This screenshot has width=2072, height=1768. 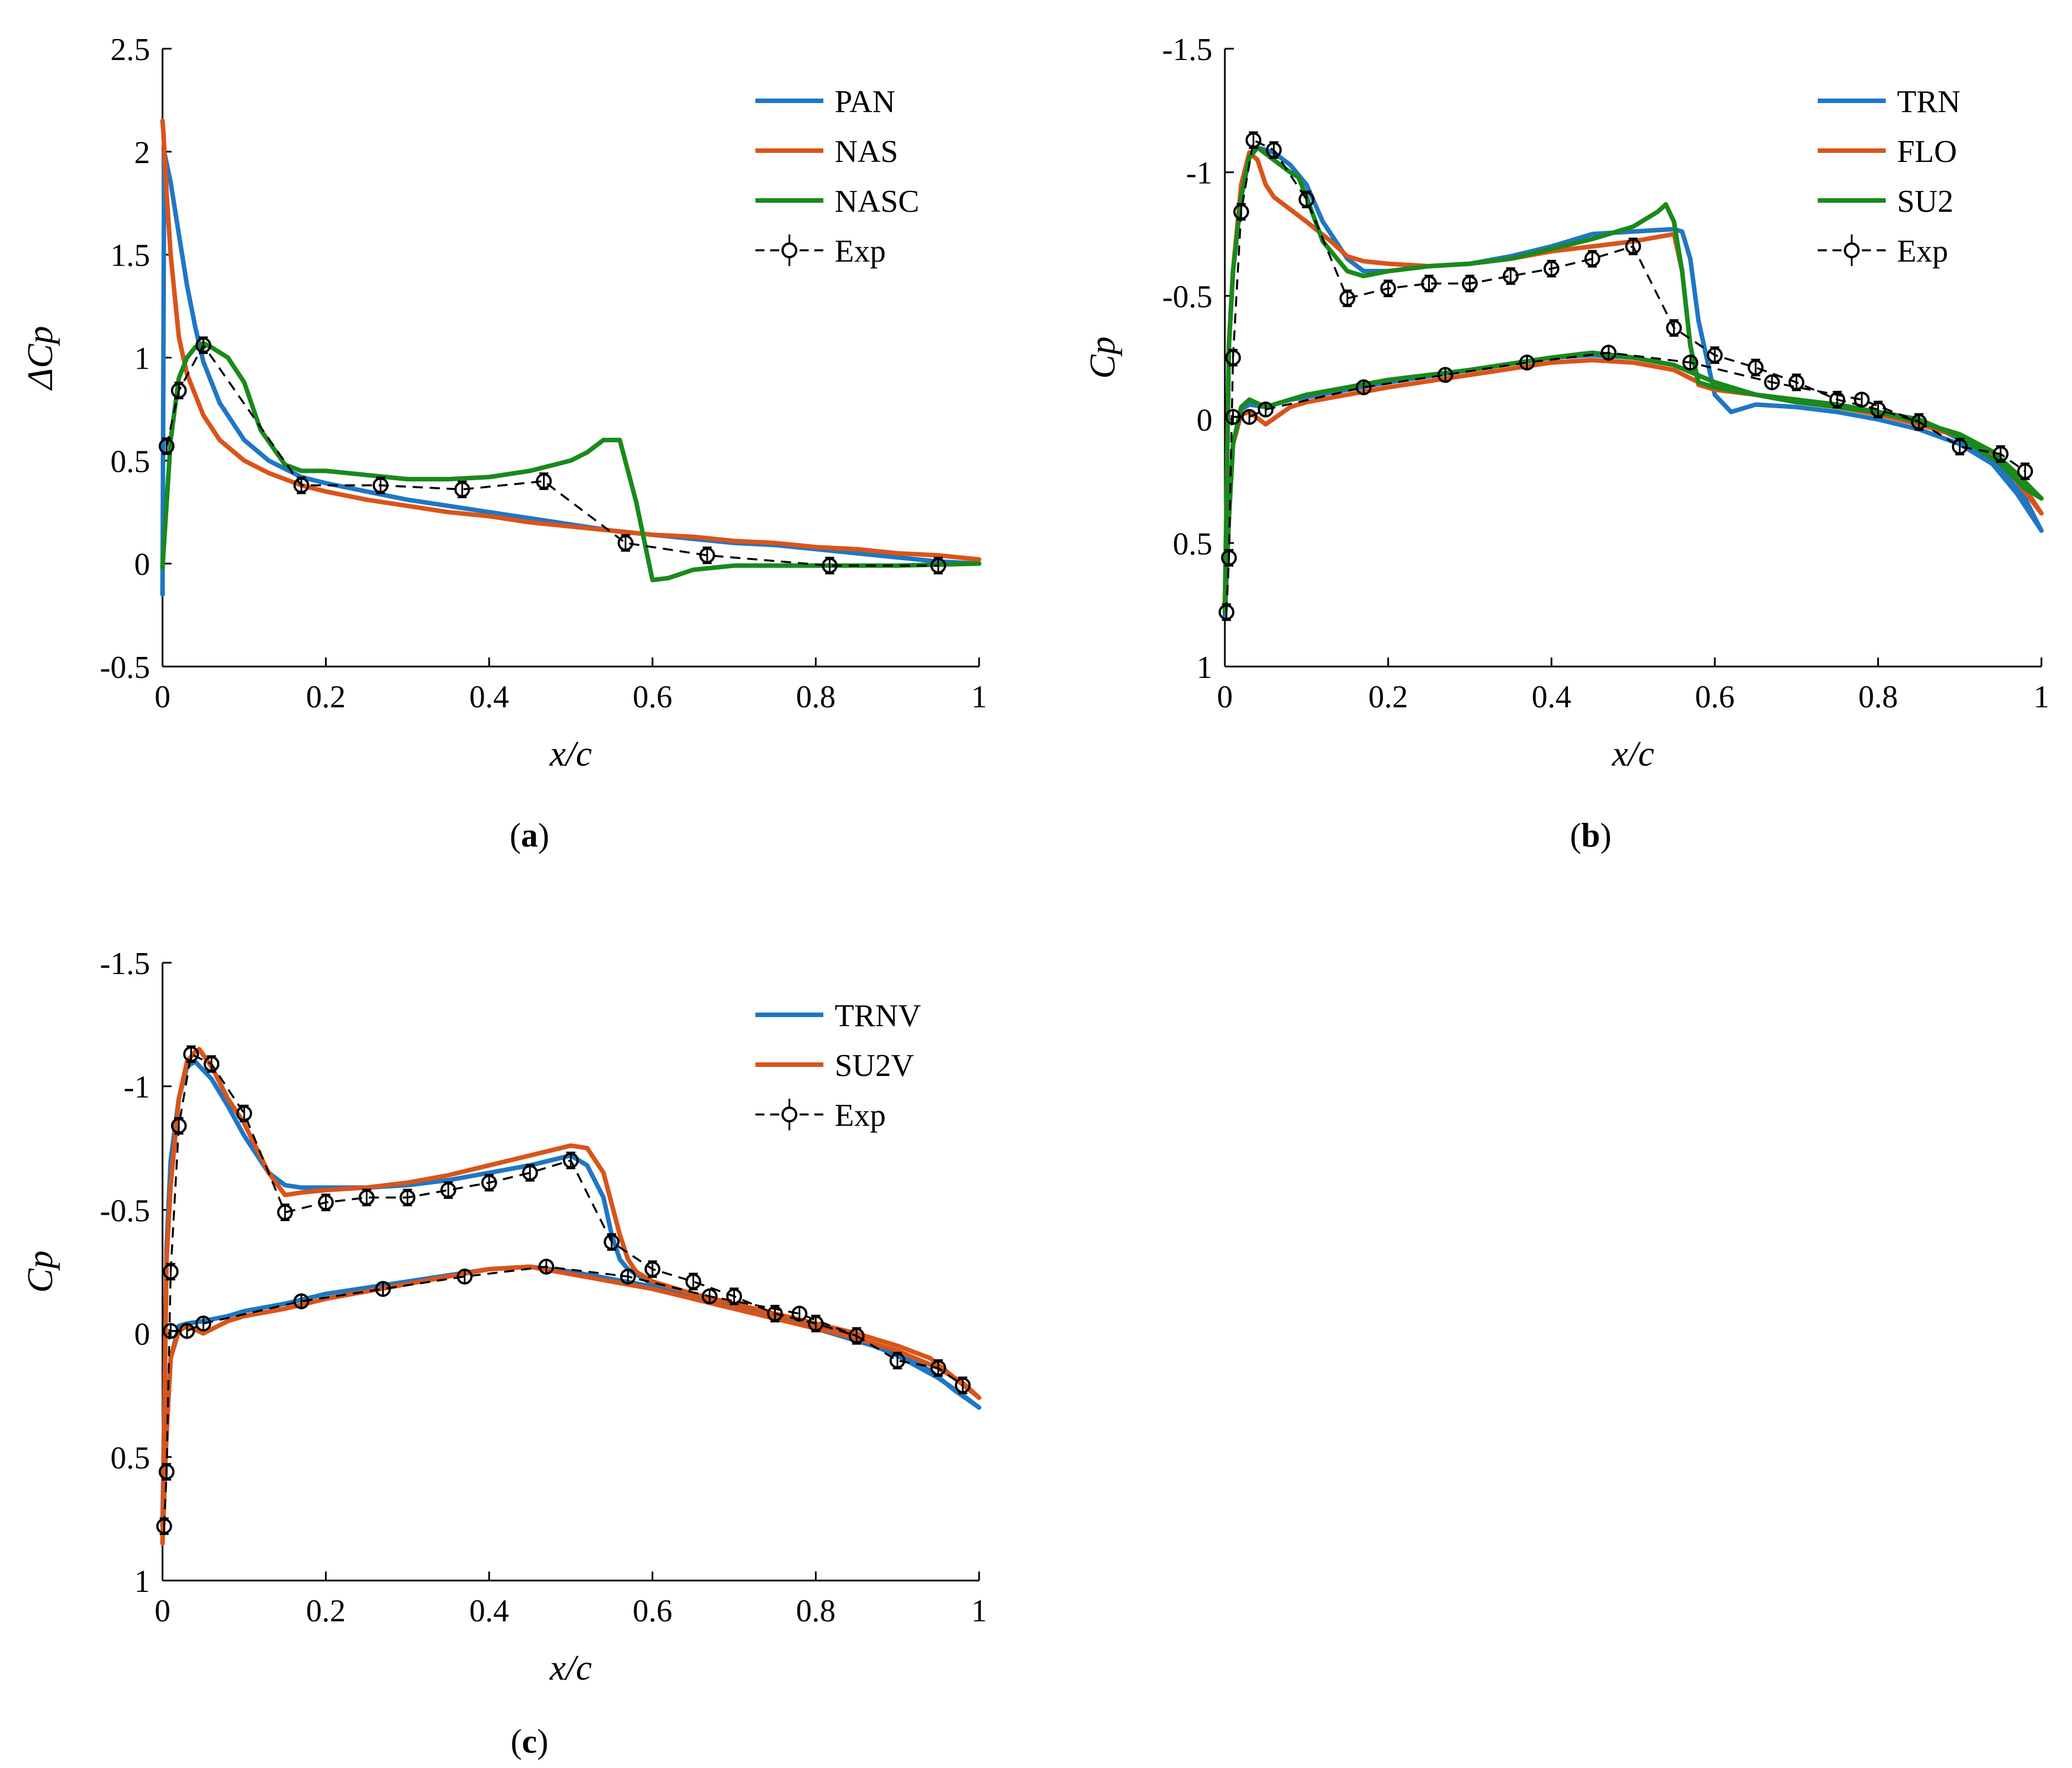 I want to click on series-line-nasc, so click(x=570, y=462).